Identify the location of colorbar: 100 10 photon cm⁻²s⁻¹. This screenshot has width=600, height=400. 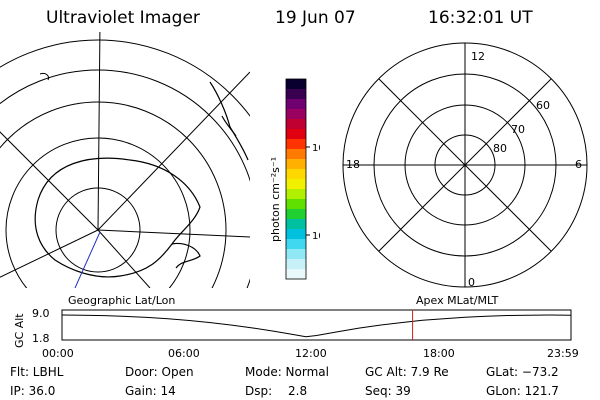
(294, 179).